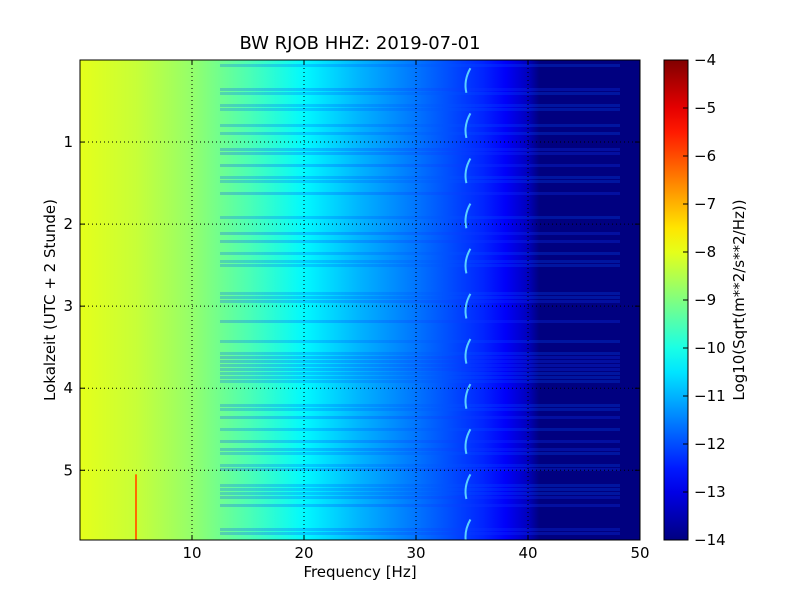  What do you see at coordinates (705, 252) in the screenshot?
I see `colorbar-tick-label: −8` at bounding box center [705, 252].